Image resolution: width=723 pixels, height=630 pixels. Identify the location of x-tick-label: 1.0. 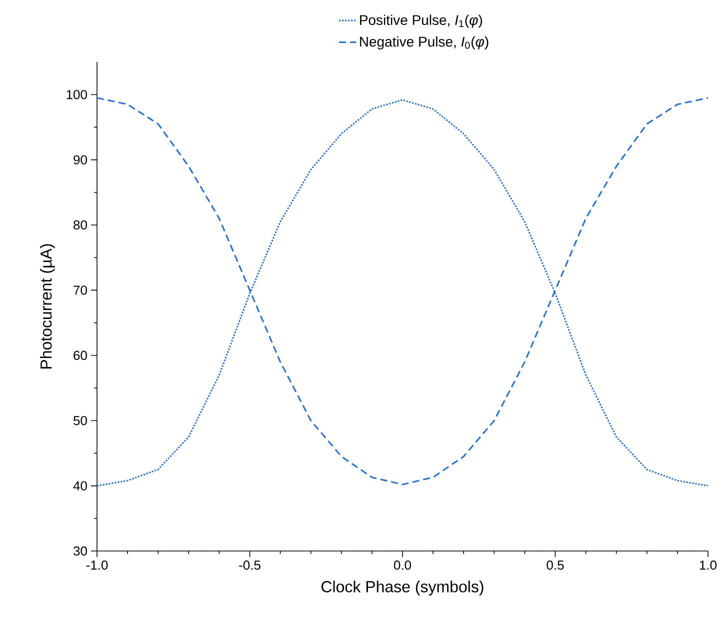
(708, 565).